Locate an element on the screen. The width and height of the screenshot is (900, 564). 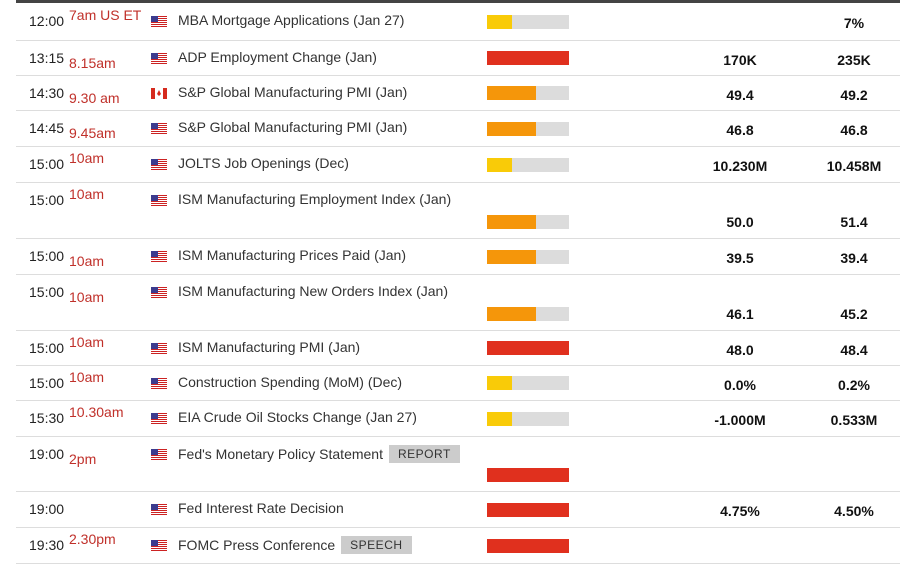
event-title-text: Fed Interest Rate Decision is located at coordinates (261, 508).